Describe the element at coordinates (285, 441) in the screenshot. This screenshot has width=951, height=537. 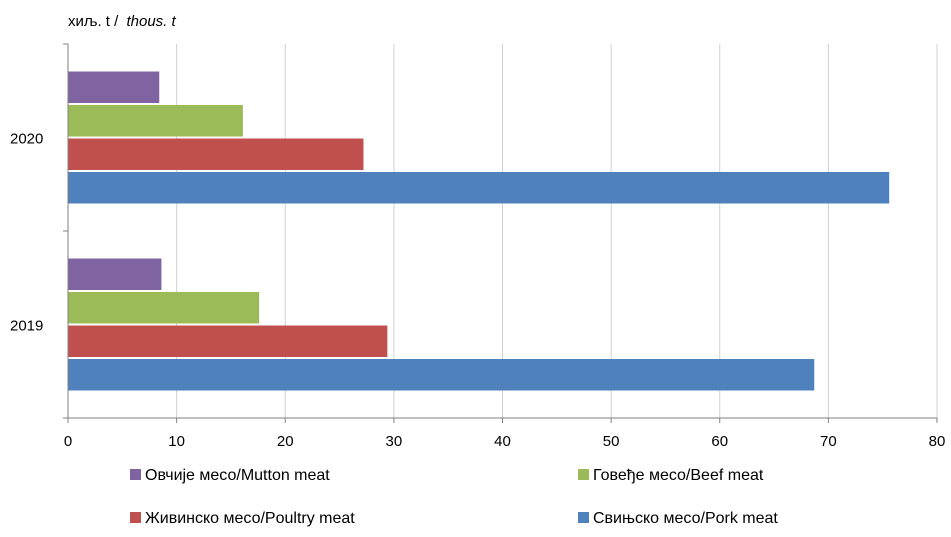
I see `x-tick-label: 20` at that location.